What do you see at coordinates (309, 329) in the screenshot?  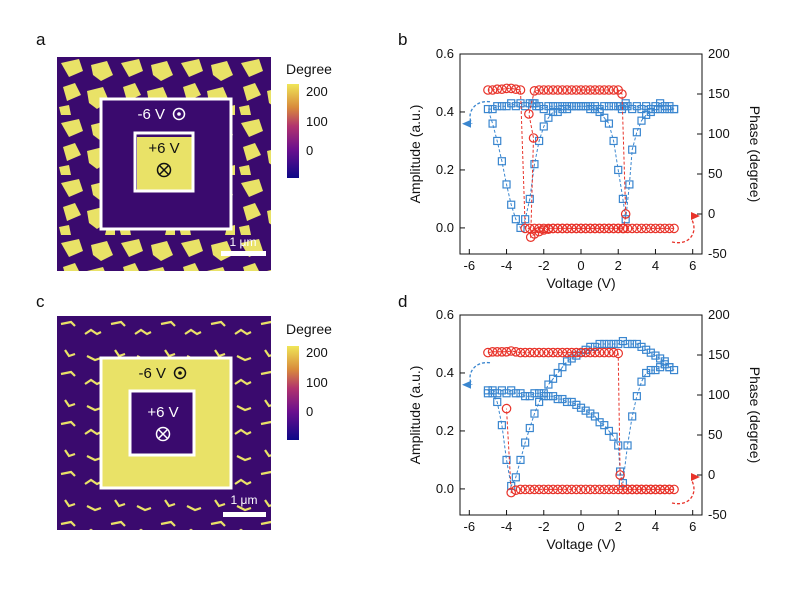 I see `colorbar-title-c: Degree` at bounding box center [309, 329].